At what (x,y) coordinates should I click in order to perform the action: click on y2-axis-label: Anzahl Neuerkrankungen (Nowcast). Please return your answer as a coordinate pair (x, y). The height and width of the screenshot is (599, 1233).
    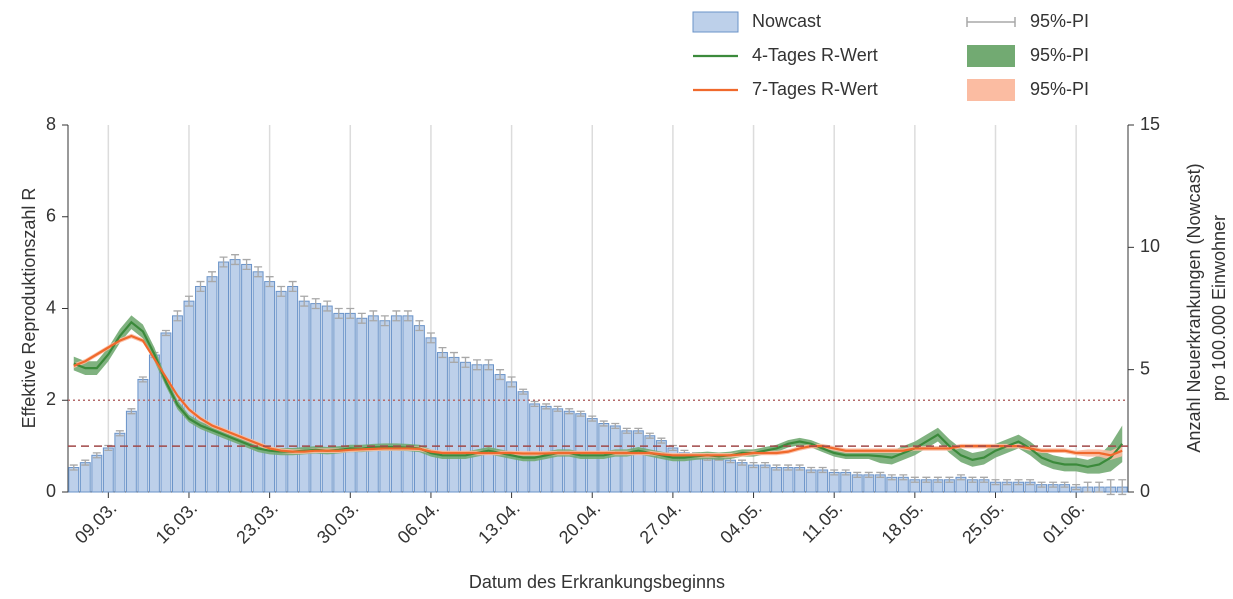
    Looking at the image, I should click on (1194, 307).